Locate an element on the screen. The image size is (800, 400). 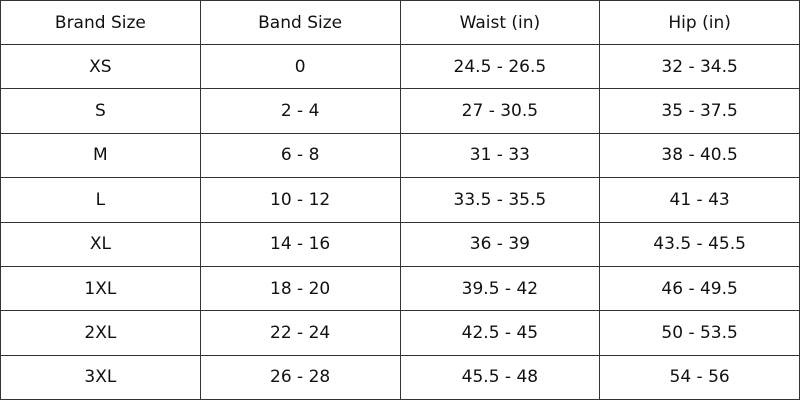
table-row: L 10 - 12 33.5 - 35.5 41 - 43 is located at coordinates (400, 200).